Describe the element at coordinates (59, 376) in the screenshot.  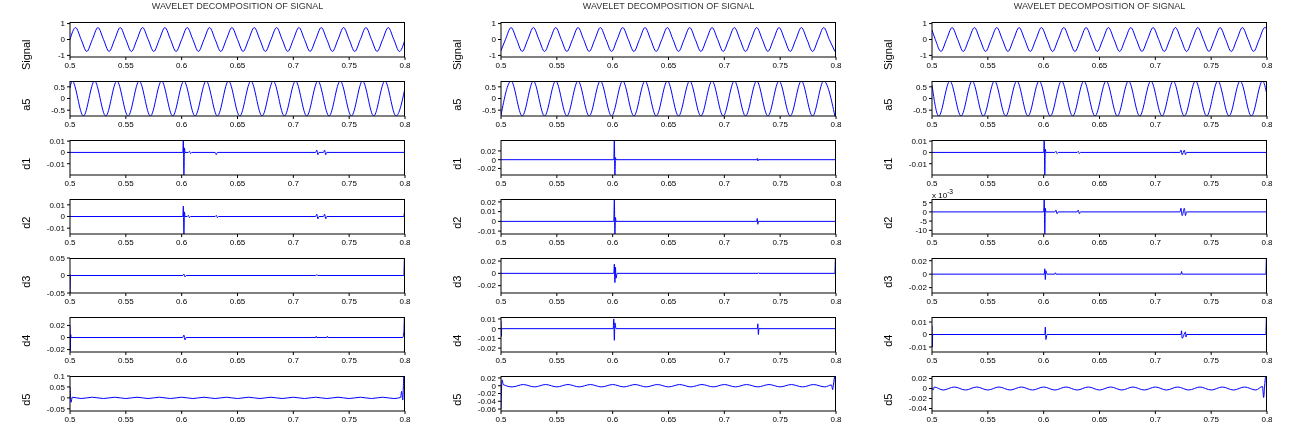
I see `y-tick-label: 0.1` at that location.